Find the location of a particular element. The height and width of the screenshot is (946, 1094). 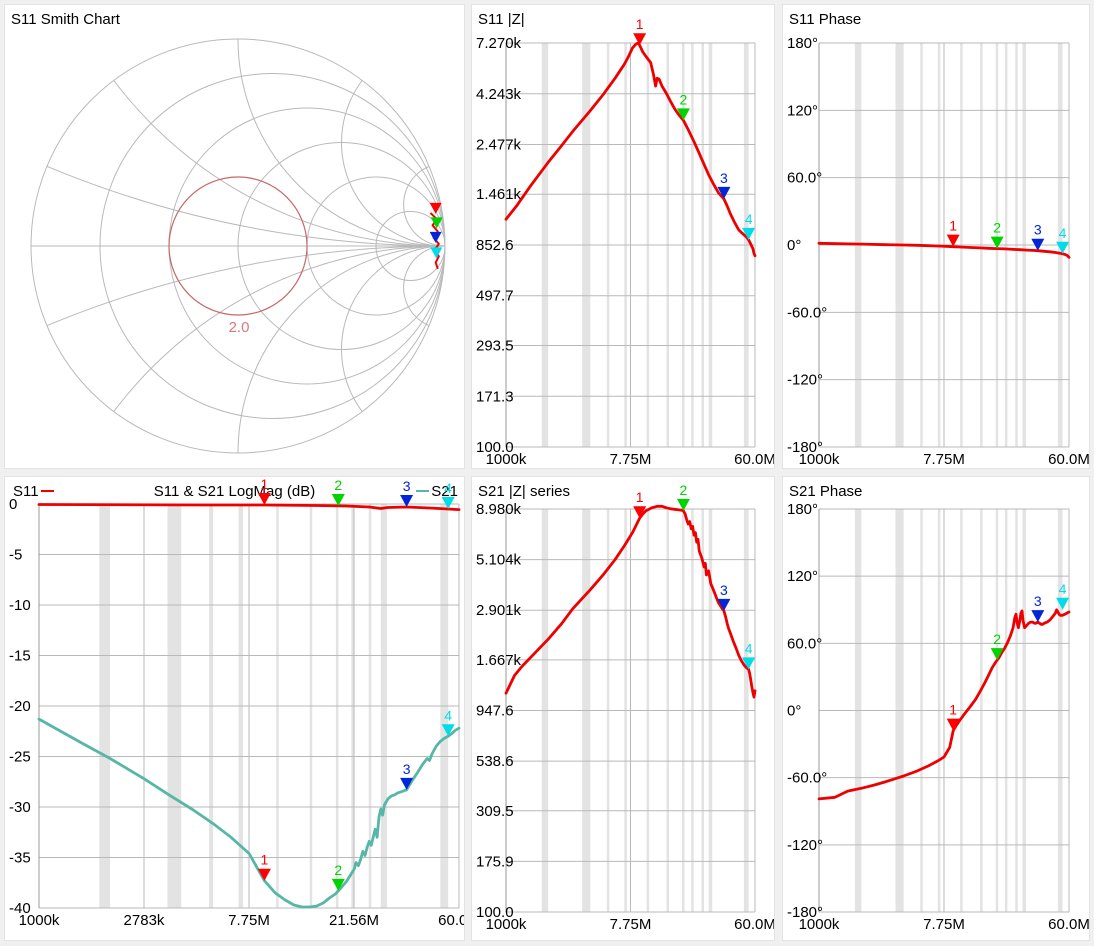

svg-text: 2.0 is located at coordinates (239, 327).